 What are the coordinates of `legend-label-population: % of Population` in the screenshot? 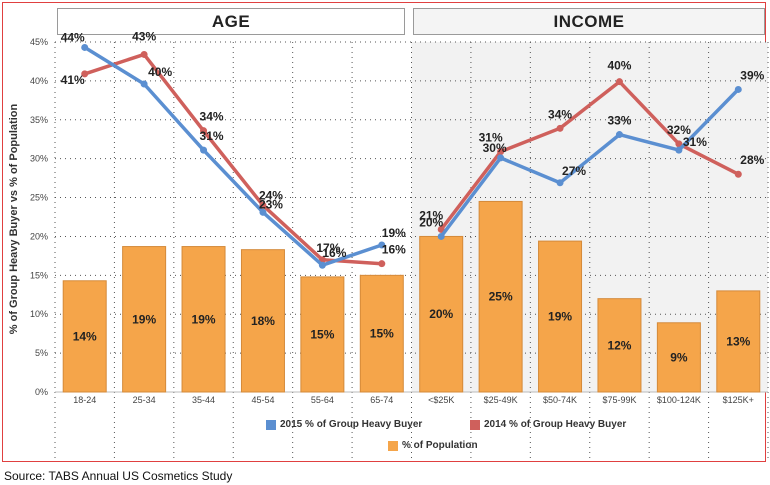 It's located at (440, 445).